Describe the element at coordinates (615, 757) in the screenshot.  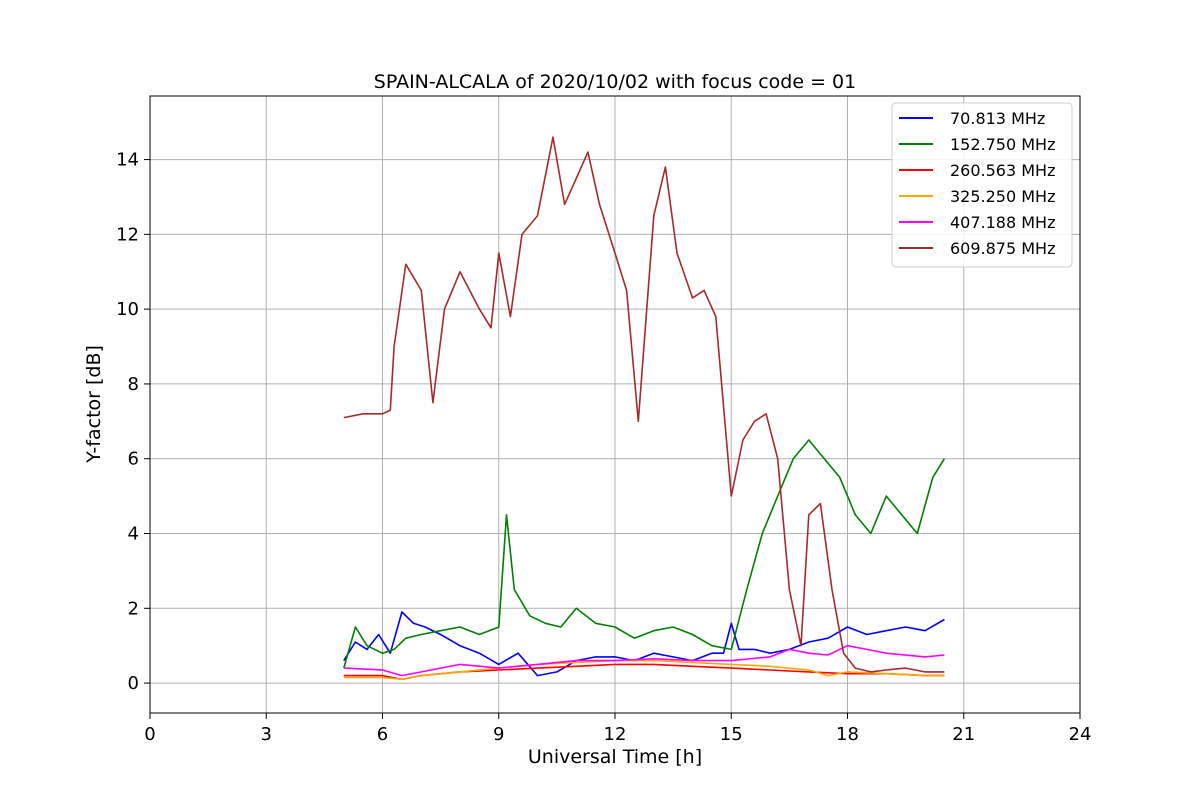
I see `x-axis-label: Universal Time [h]` at that location.